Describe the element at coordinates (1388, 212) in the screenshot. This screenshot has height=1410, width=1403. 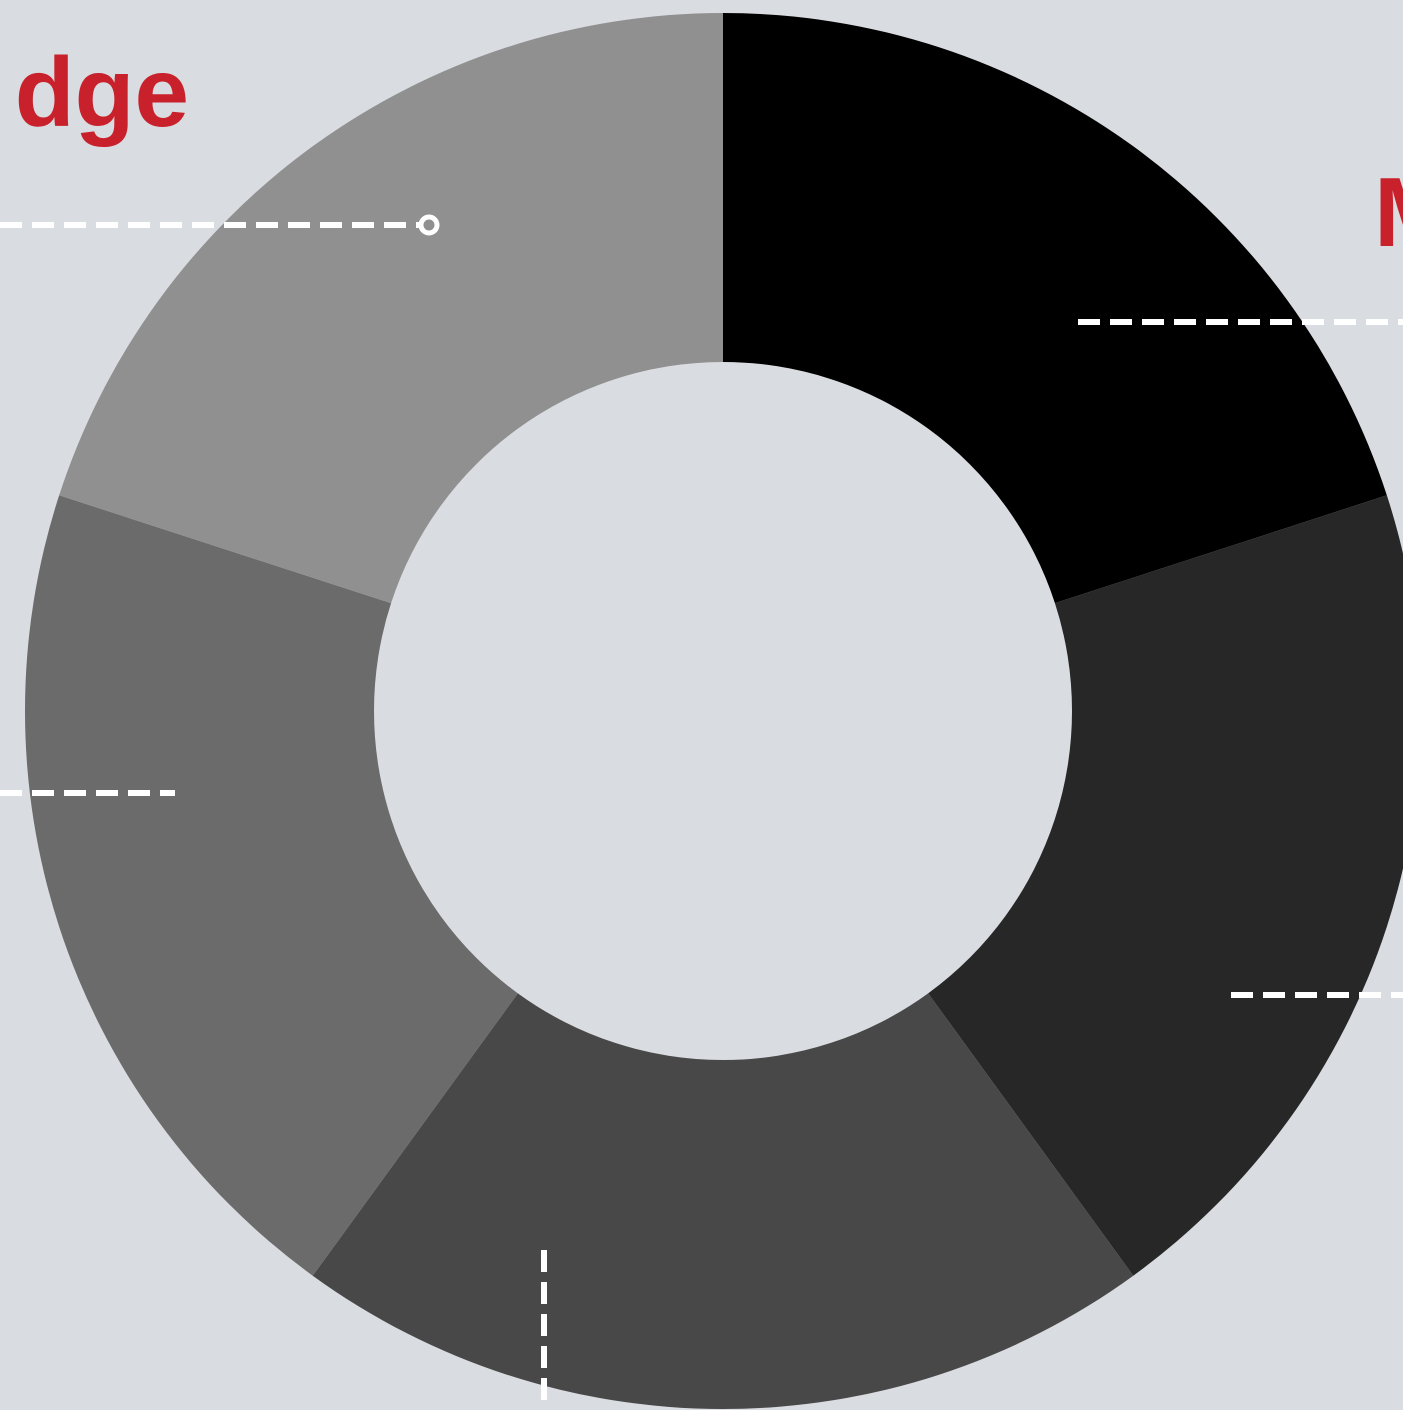
I see `slice-label-top-right: M` at that location.